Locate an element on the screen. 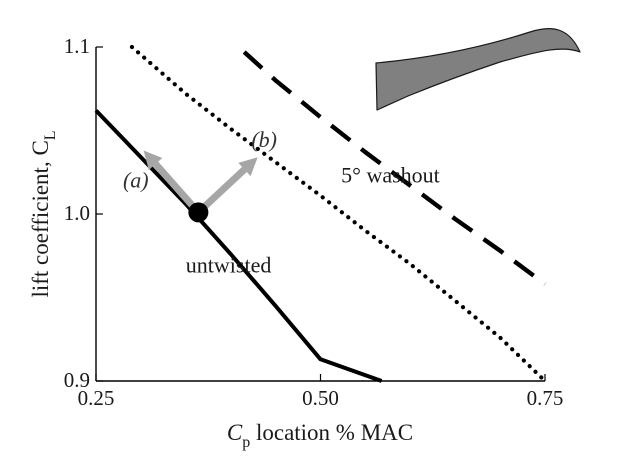 Image resolution: width=643 pixels, height=470 pixels. marker-layer is located at coordinates (198, 212).